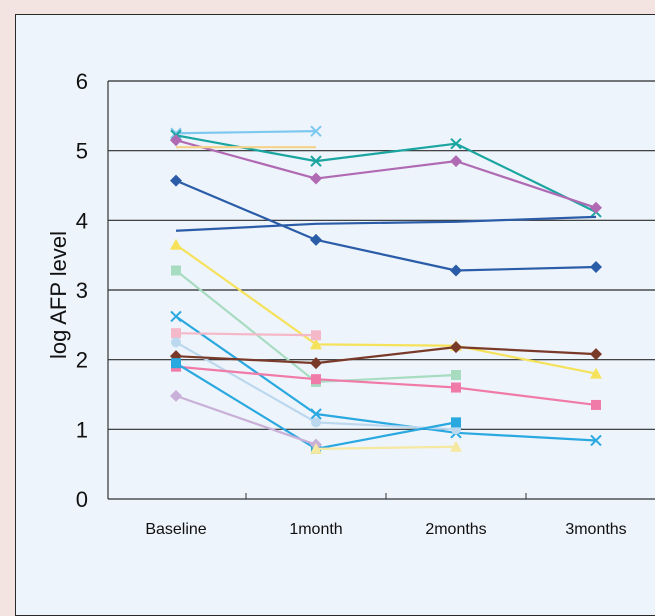  What do you see at coordinates (82, 429) in the screenshot?
I see `y-tick-label: 1` at bounding box center [82, 429].